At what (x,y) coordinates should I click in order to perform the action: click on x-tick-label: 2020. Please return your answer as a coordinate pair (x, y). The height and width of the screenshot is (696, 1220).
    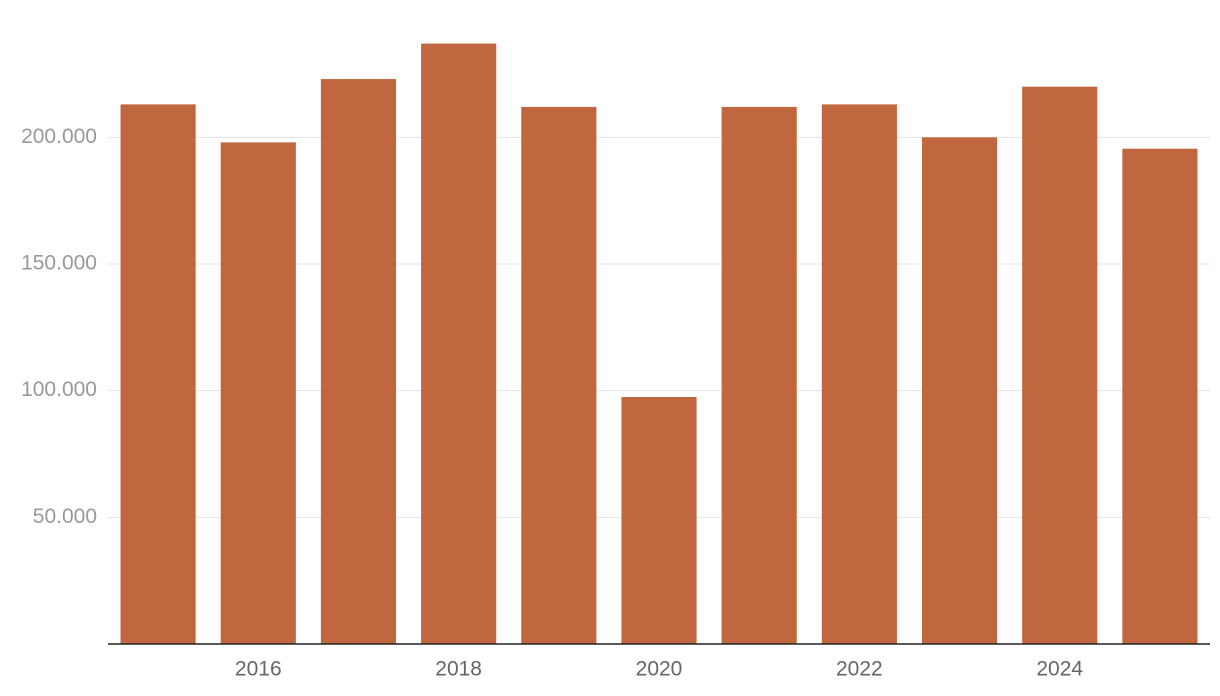
    Looking at the image, I should click on (659, 669).